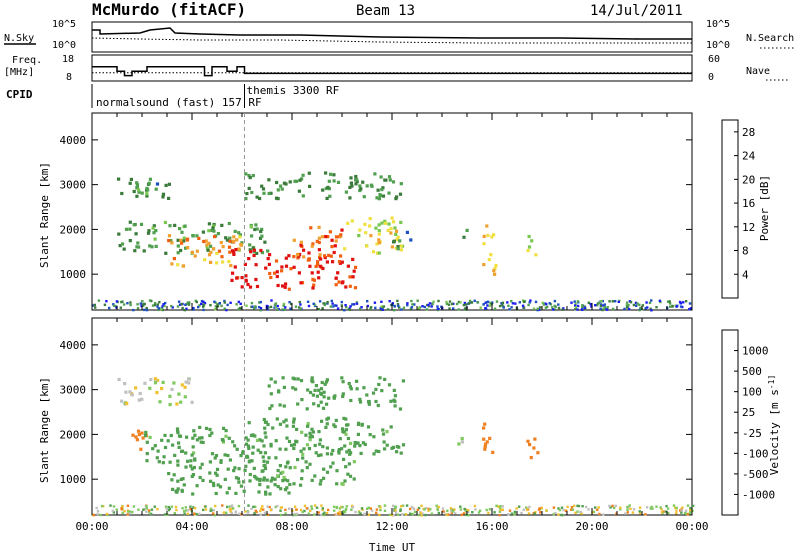  Describe the element at coordinates (73, 345) in the screenshot. I see `y-tick-label: 4000` at that location.